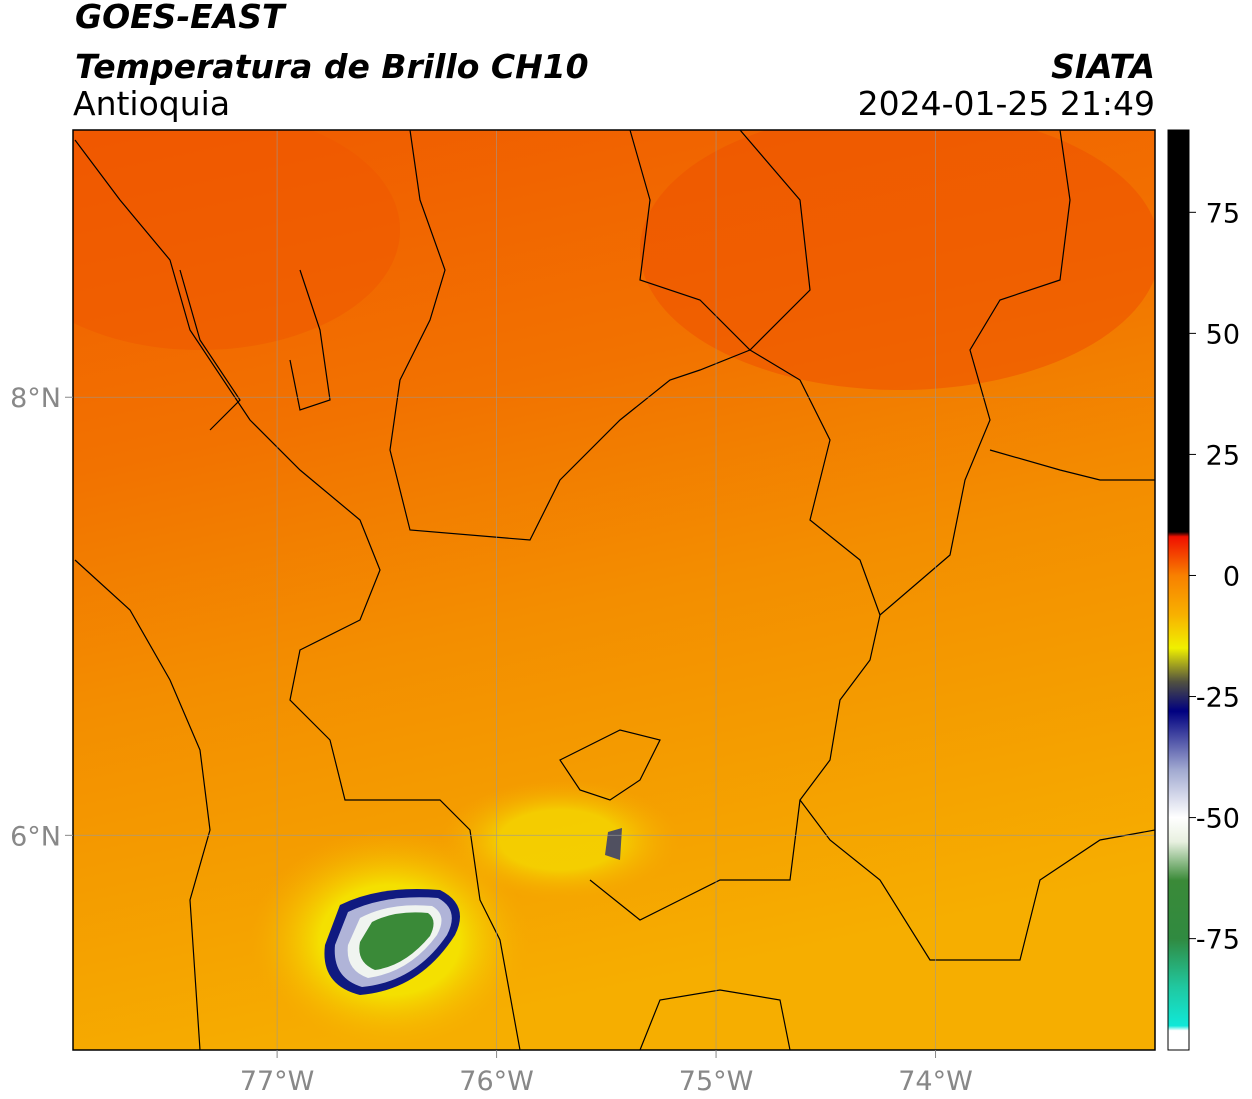 This screenshot has width=1252, height=1099. I want to click on lon-tick-label: 77°W, so click(277, 1081).